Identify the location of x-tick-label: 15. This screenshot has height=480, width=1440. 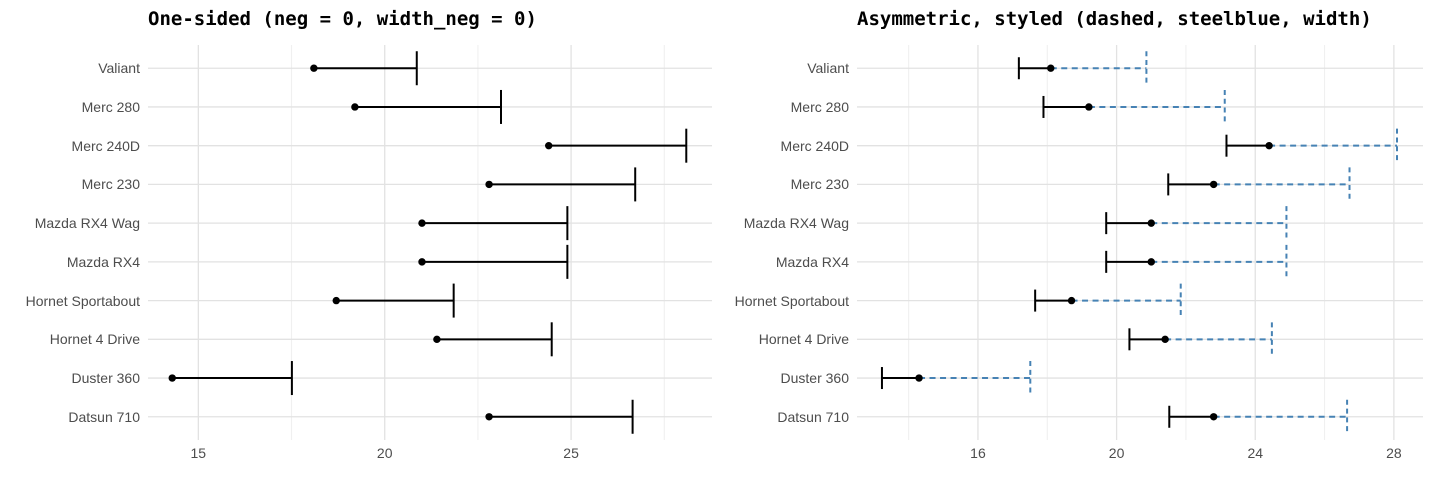
(198, 453).